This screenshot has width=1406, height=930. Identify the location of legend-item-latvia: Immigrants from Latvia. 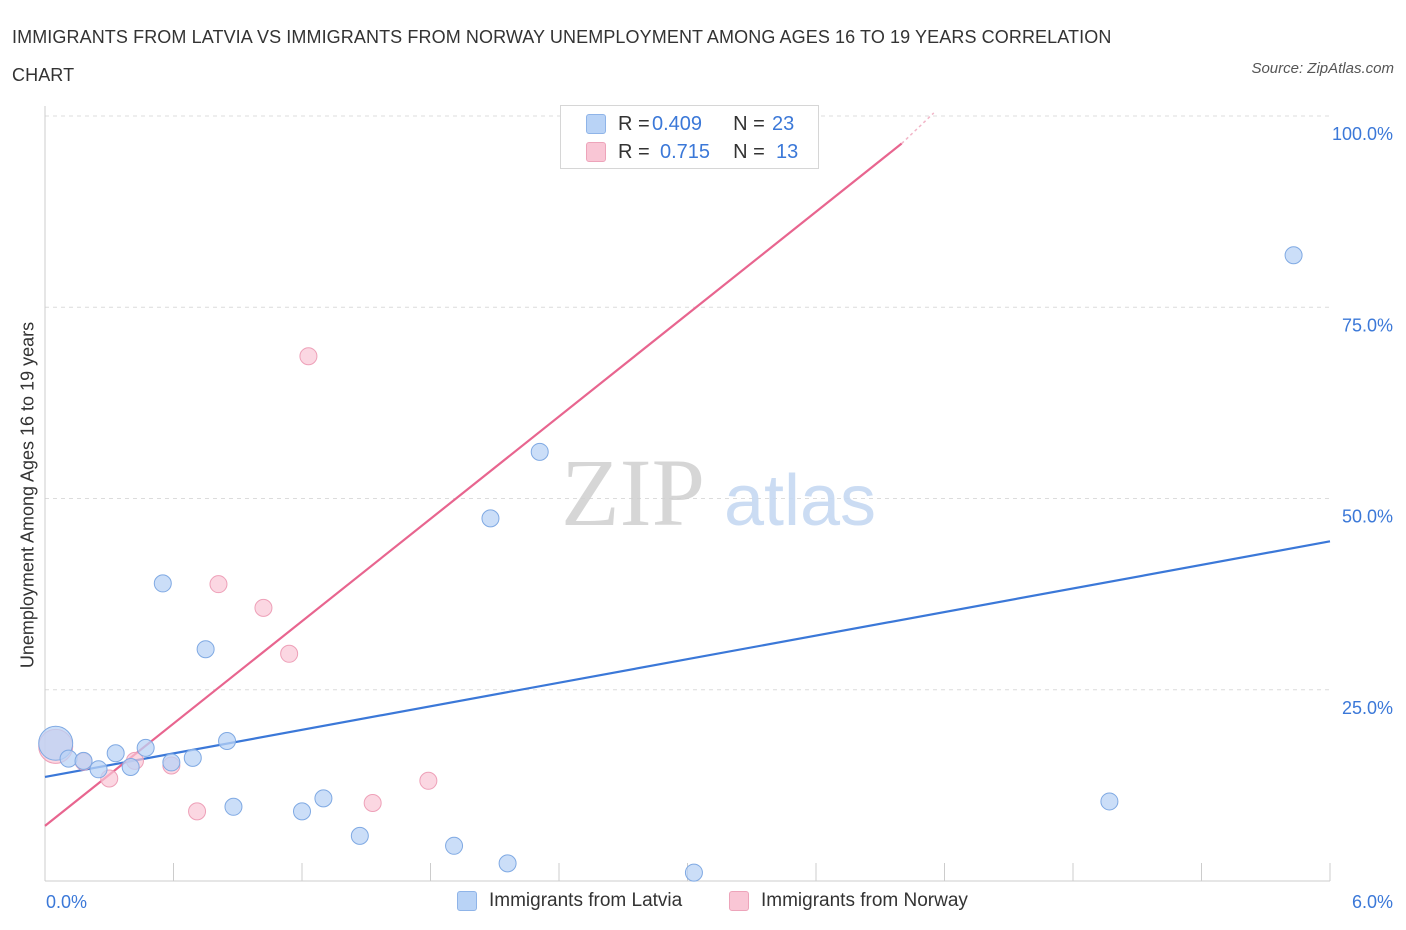
(569, 901).